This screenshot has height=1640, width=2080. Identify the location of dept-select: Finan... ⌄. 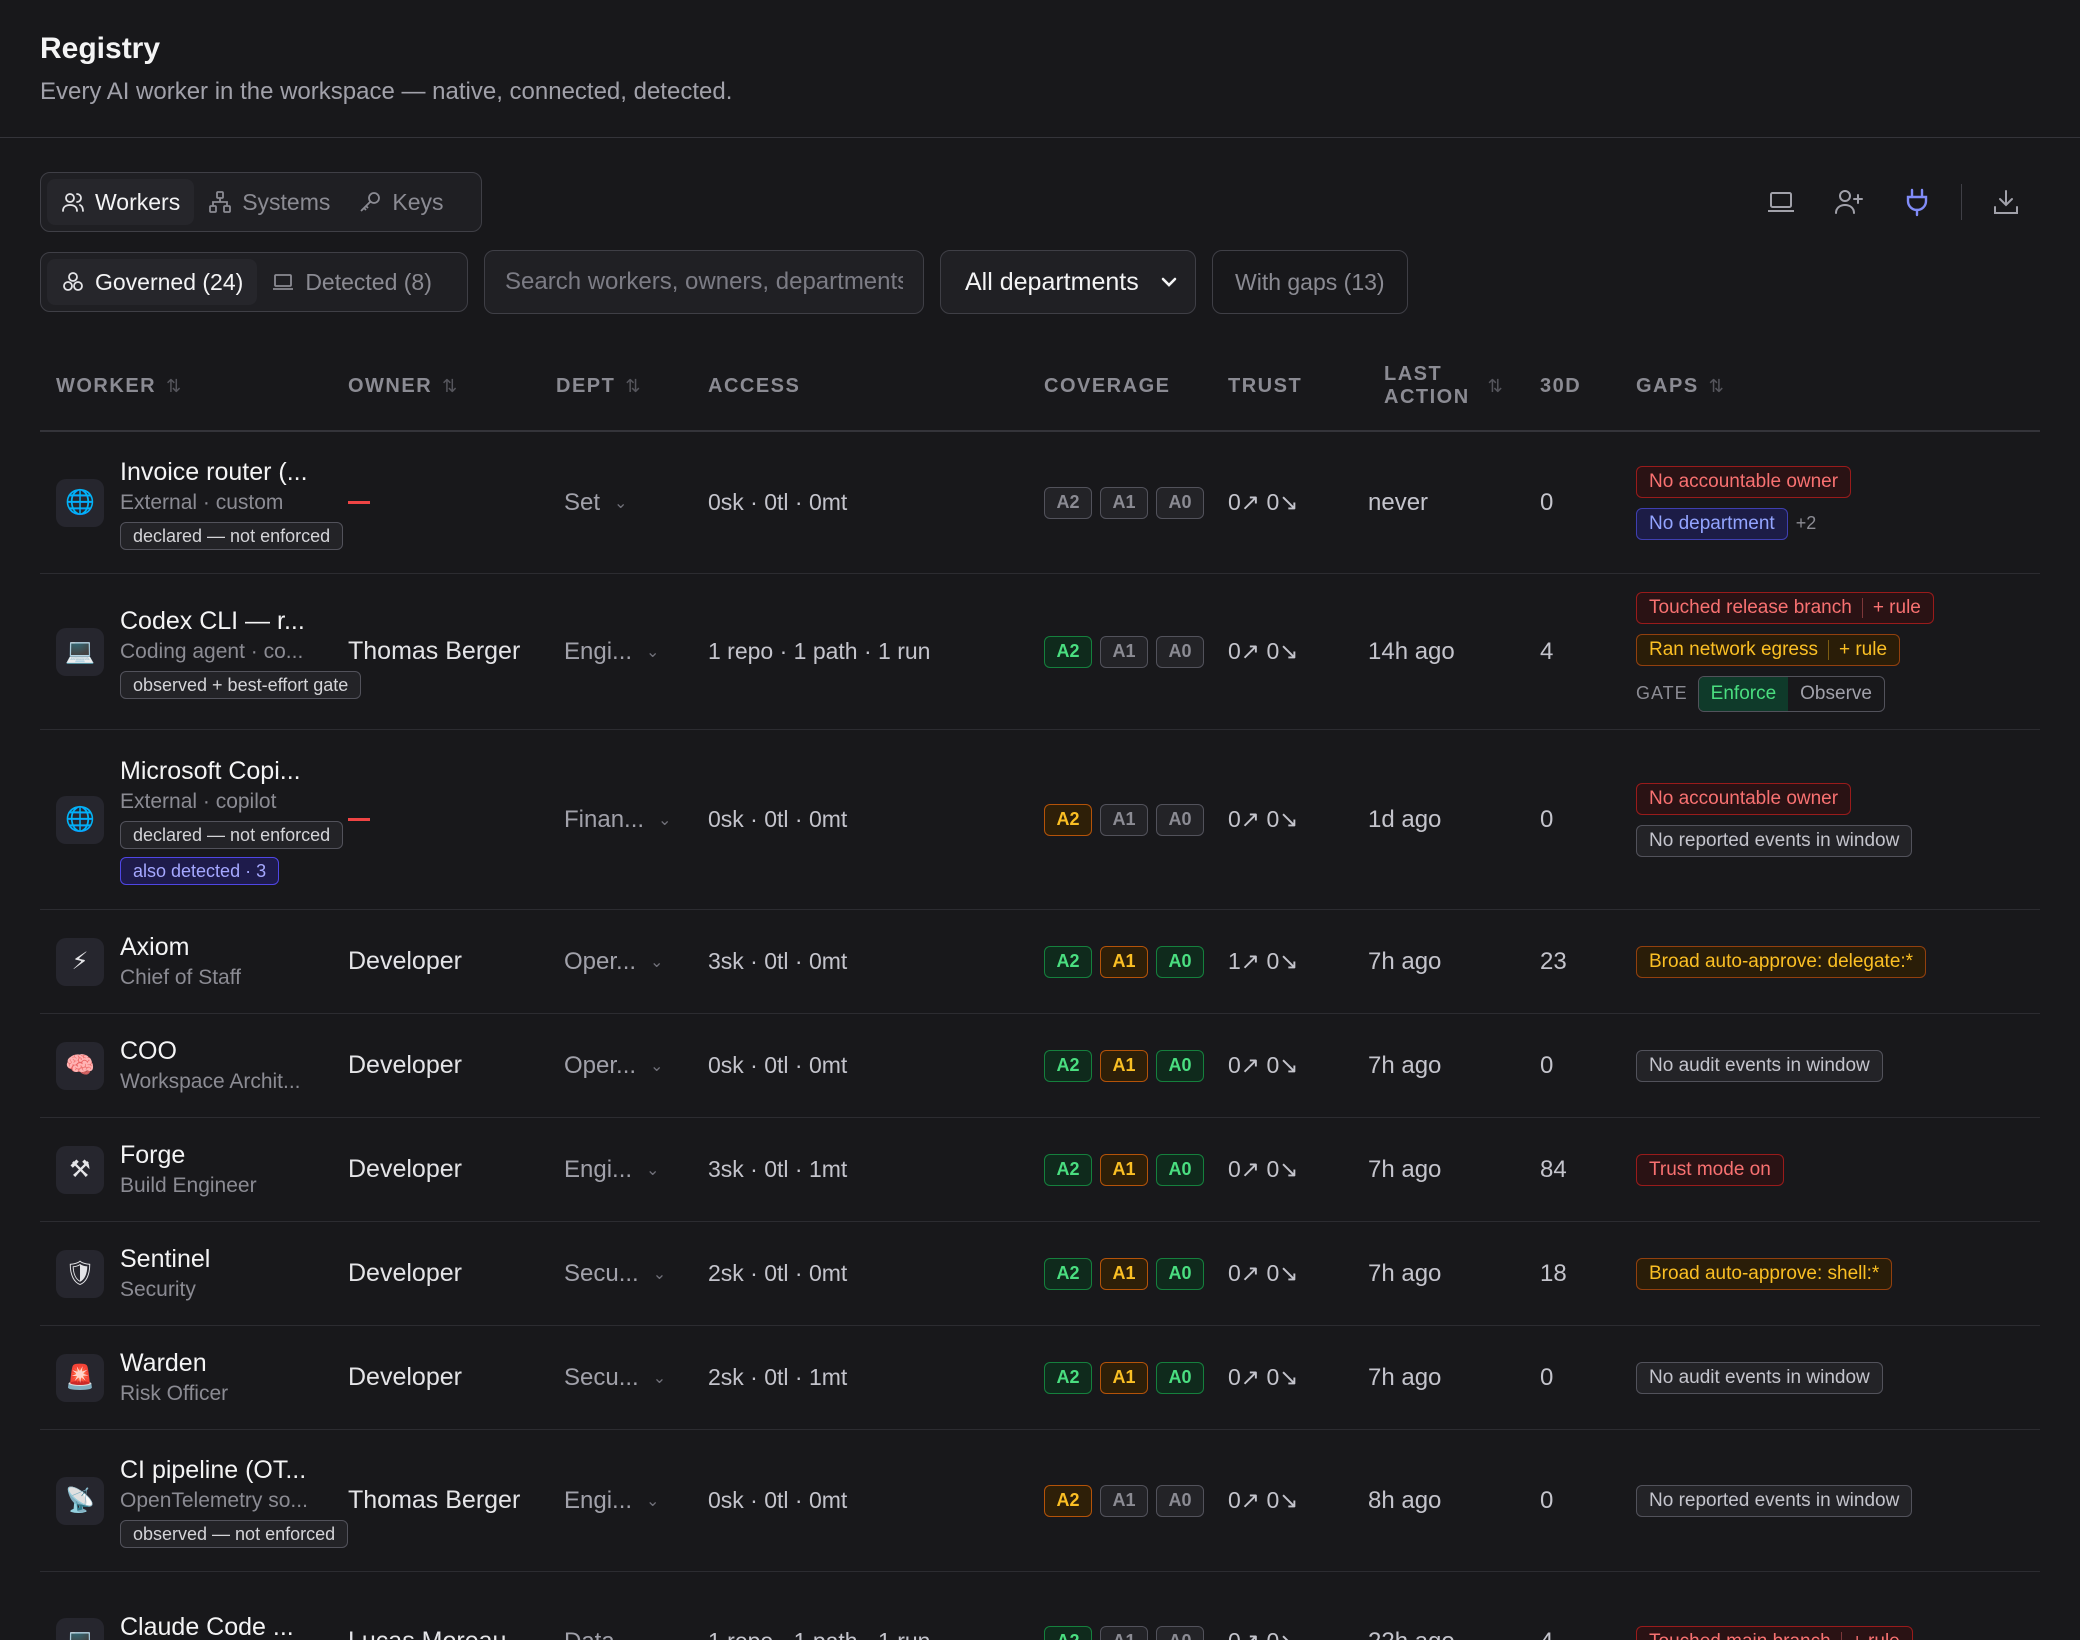
(617, 819).